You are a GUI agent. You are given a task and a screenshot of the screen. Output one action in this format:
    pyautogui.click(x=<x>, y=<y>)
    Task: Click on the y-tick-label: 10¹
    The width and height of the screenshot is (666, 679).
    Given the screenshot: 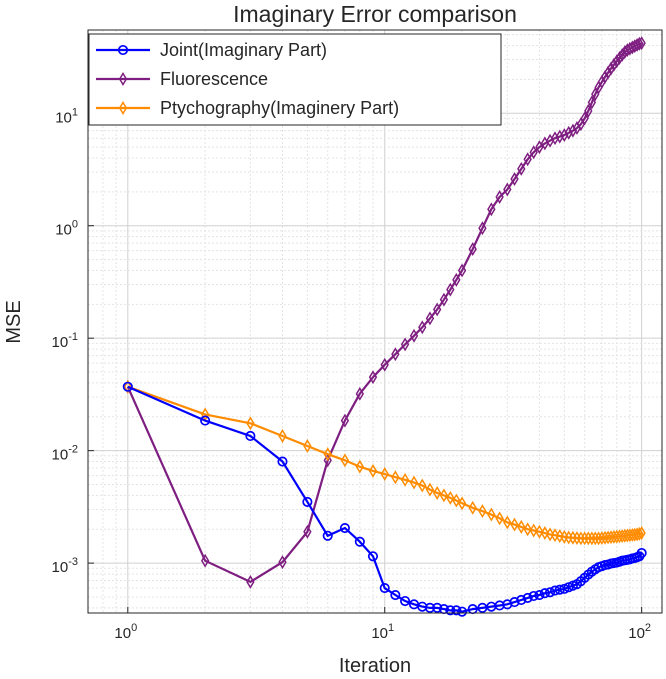 What is the action you would take?
    pyautogui.click(x=66, y=116)
    